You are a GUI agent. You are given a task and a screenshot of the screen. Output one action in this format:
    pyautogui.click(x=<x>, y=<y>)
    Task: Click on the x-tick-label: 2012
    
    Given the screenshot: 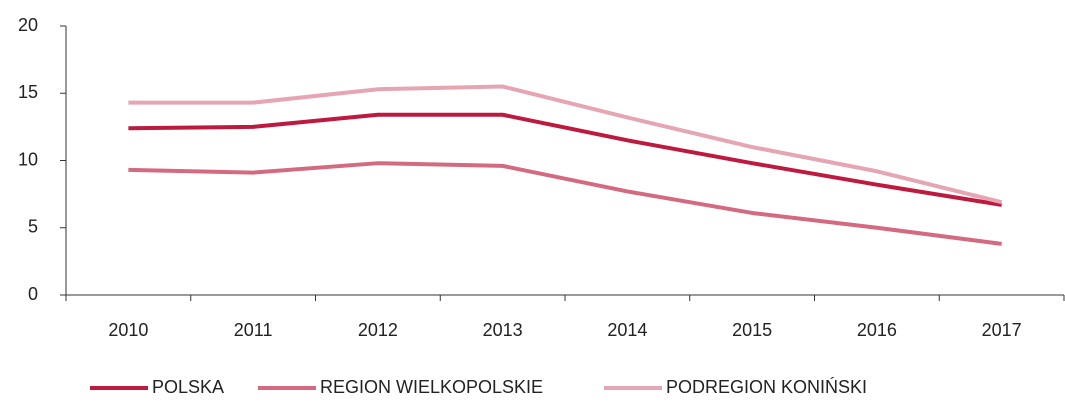 What is the action you would take?
    pyautogui.click(x=378, y=330)
    